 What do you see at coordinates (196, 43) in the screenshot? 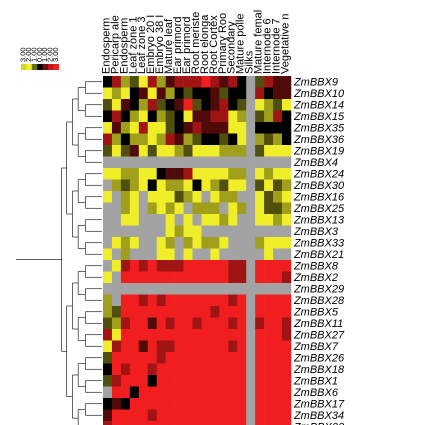
I see `column-label: Root meriste` at bounding box center [196, 43].